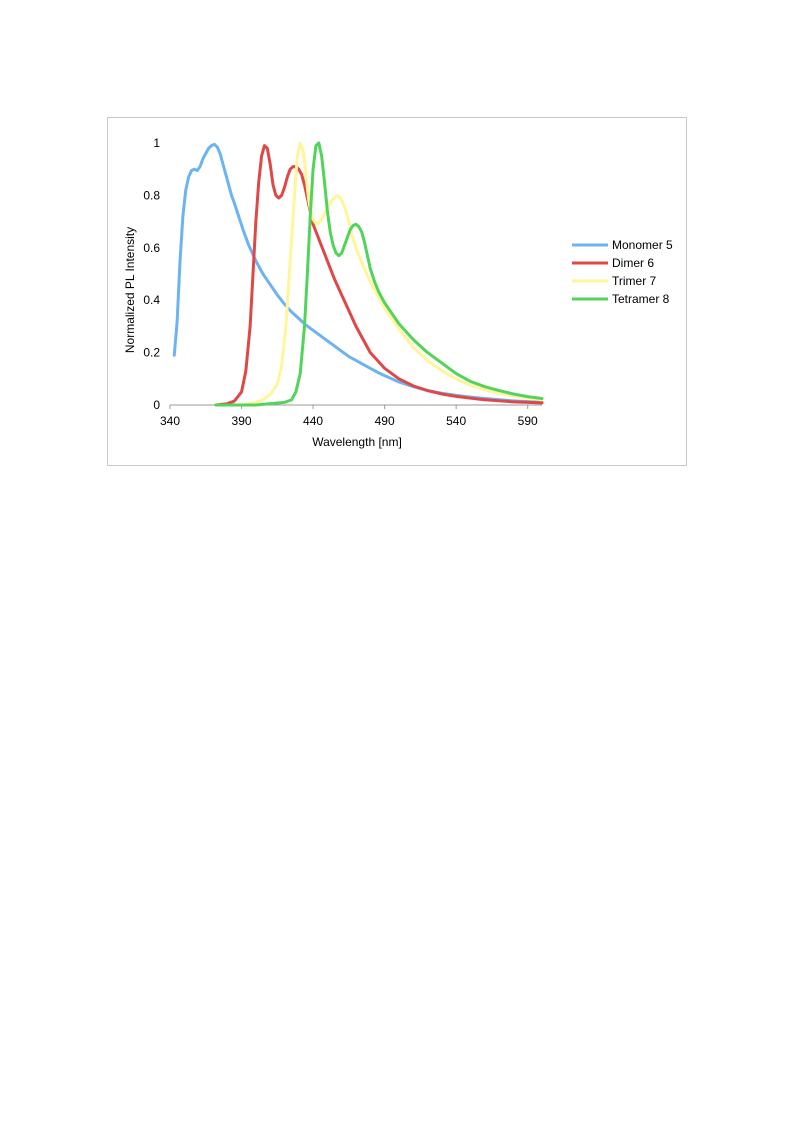 This screenshot has width=793, height=1121. What do you see at coordinates (641, 299) in the screenshot?
I see `legend-label-tetramer-8: Tetramer 8` at bounding box center [641, 299].